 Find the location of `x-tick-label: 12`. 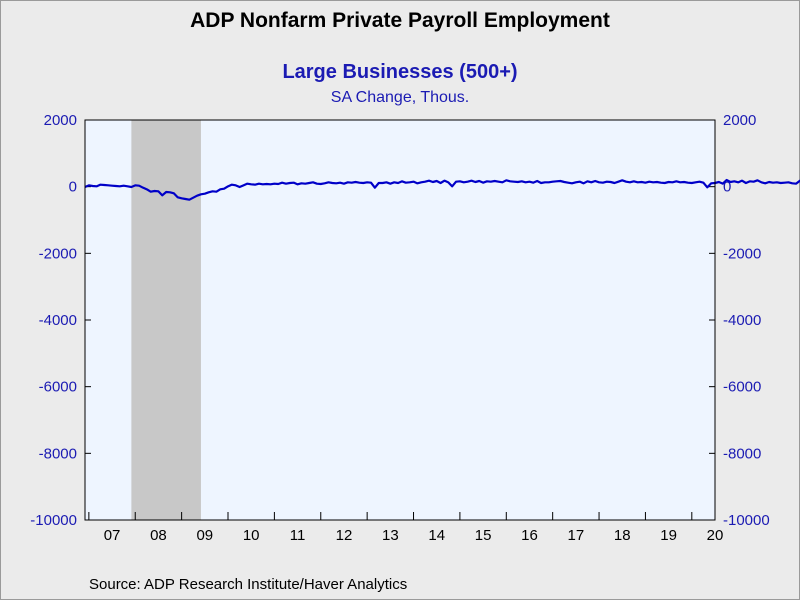

x-tick-label: 12 is located at coordinates (344, 535).